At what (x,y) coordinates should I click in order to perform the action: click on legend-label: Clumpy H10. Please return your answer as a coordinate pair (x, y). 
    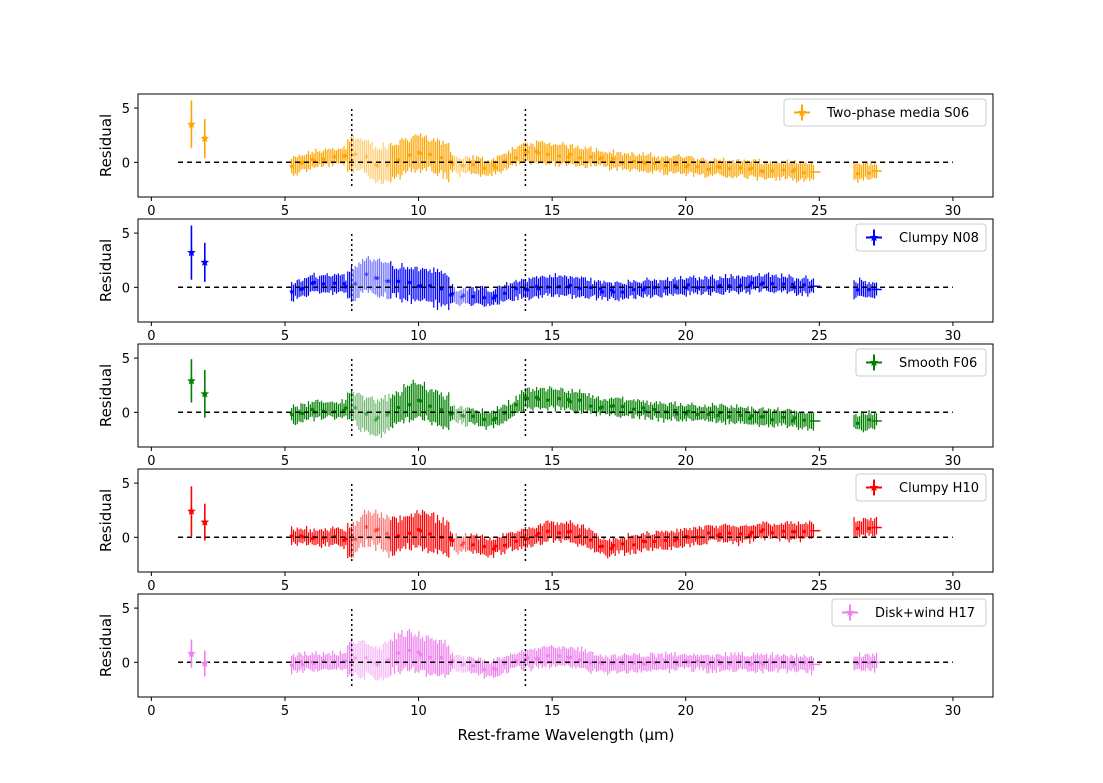
    Looking at the image, I should click on (939, 488).